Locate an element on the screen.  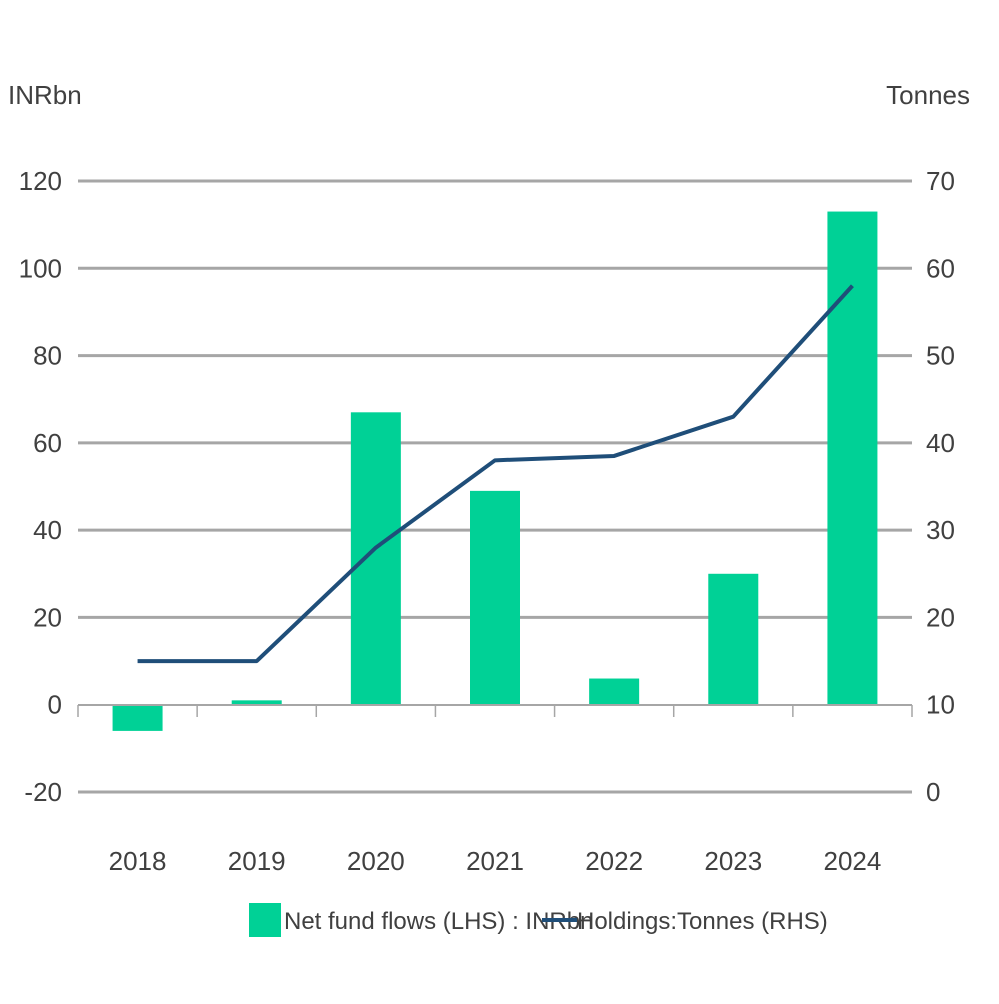
right-tick-label: 70 is located at coordinates (940, 181).